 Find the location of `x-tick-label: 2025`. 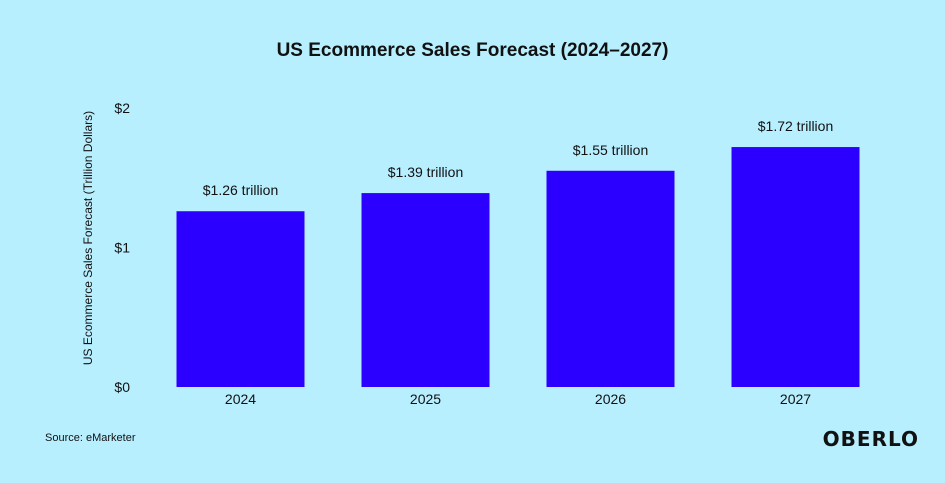

x-tick-label: 2025 is located at coordinates (425, 399).